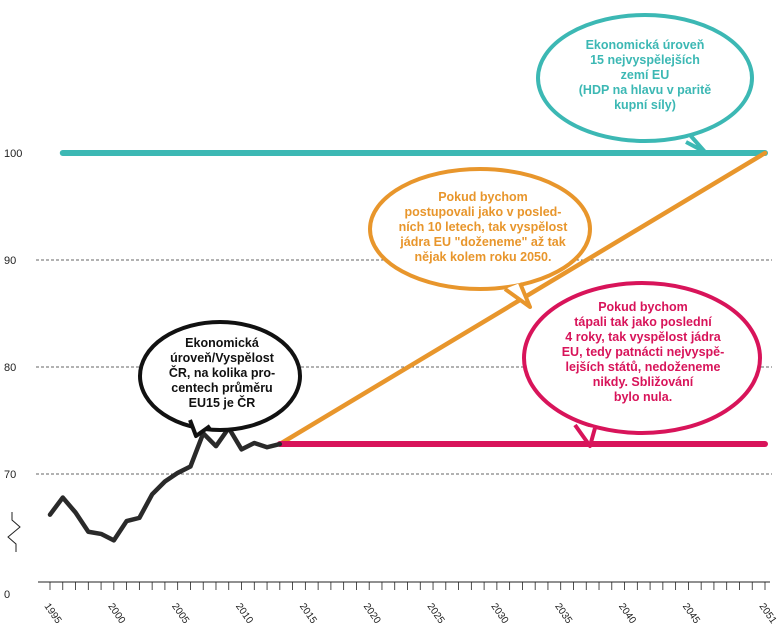 The width and height of the screenshot is (778, 629). Describe the element at coordinates (691, 613) in the screenshot. I see `x-tick-label: 2045` at that location.